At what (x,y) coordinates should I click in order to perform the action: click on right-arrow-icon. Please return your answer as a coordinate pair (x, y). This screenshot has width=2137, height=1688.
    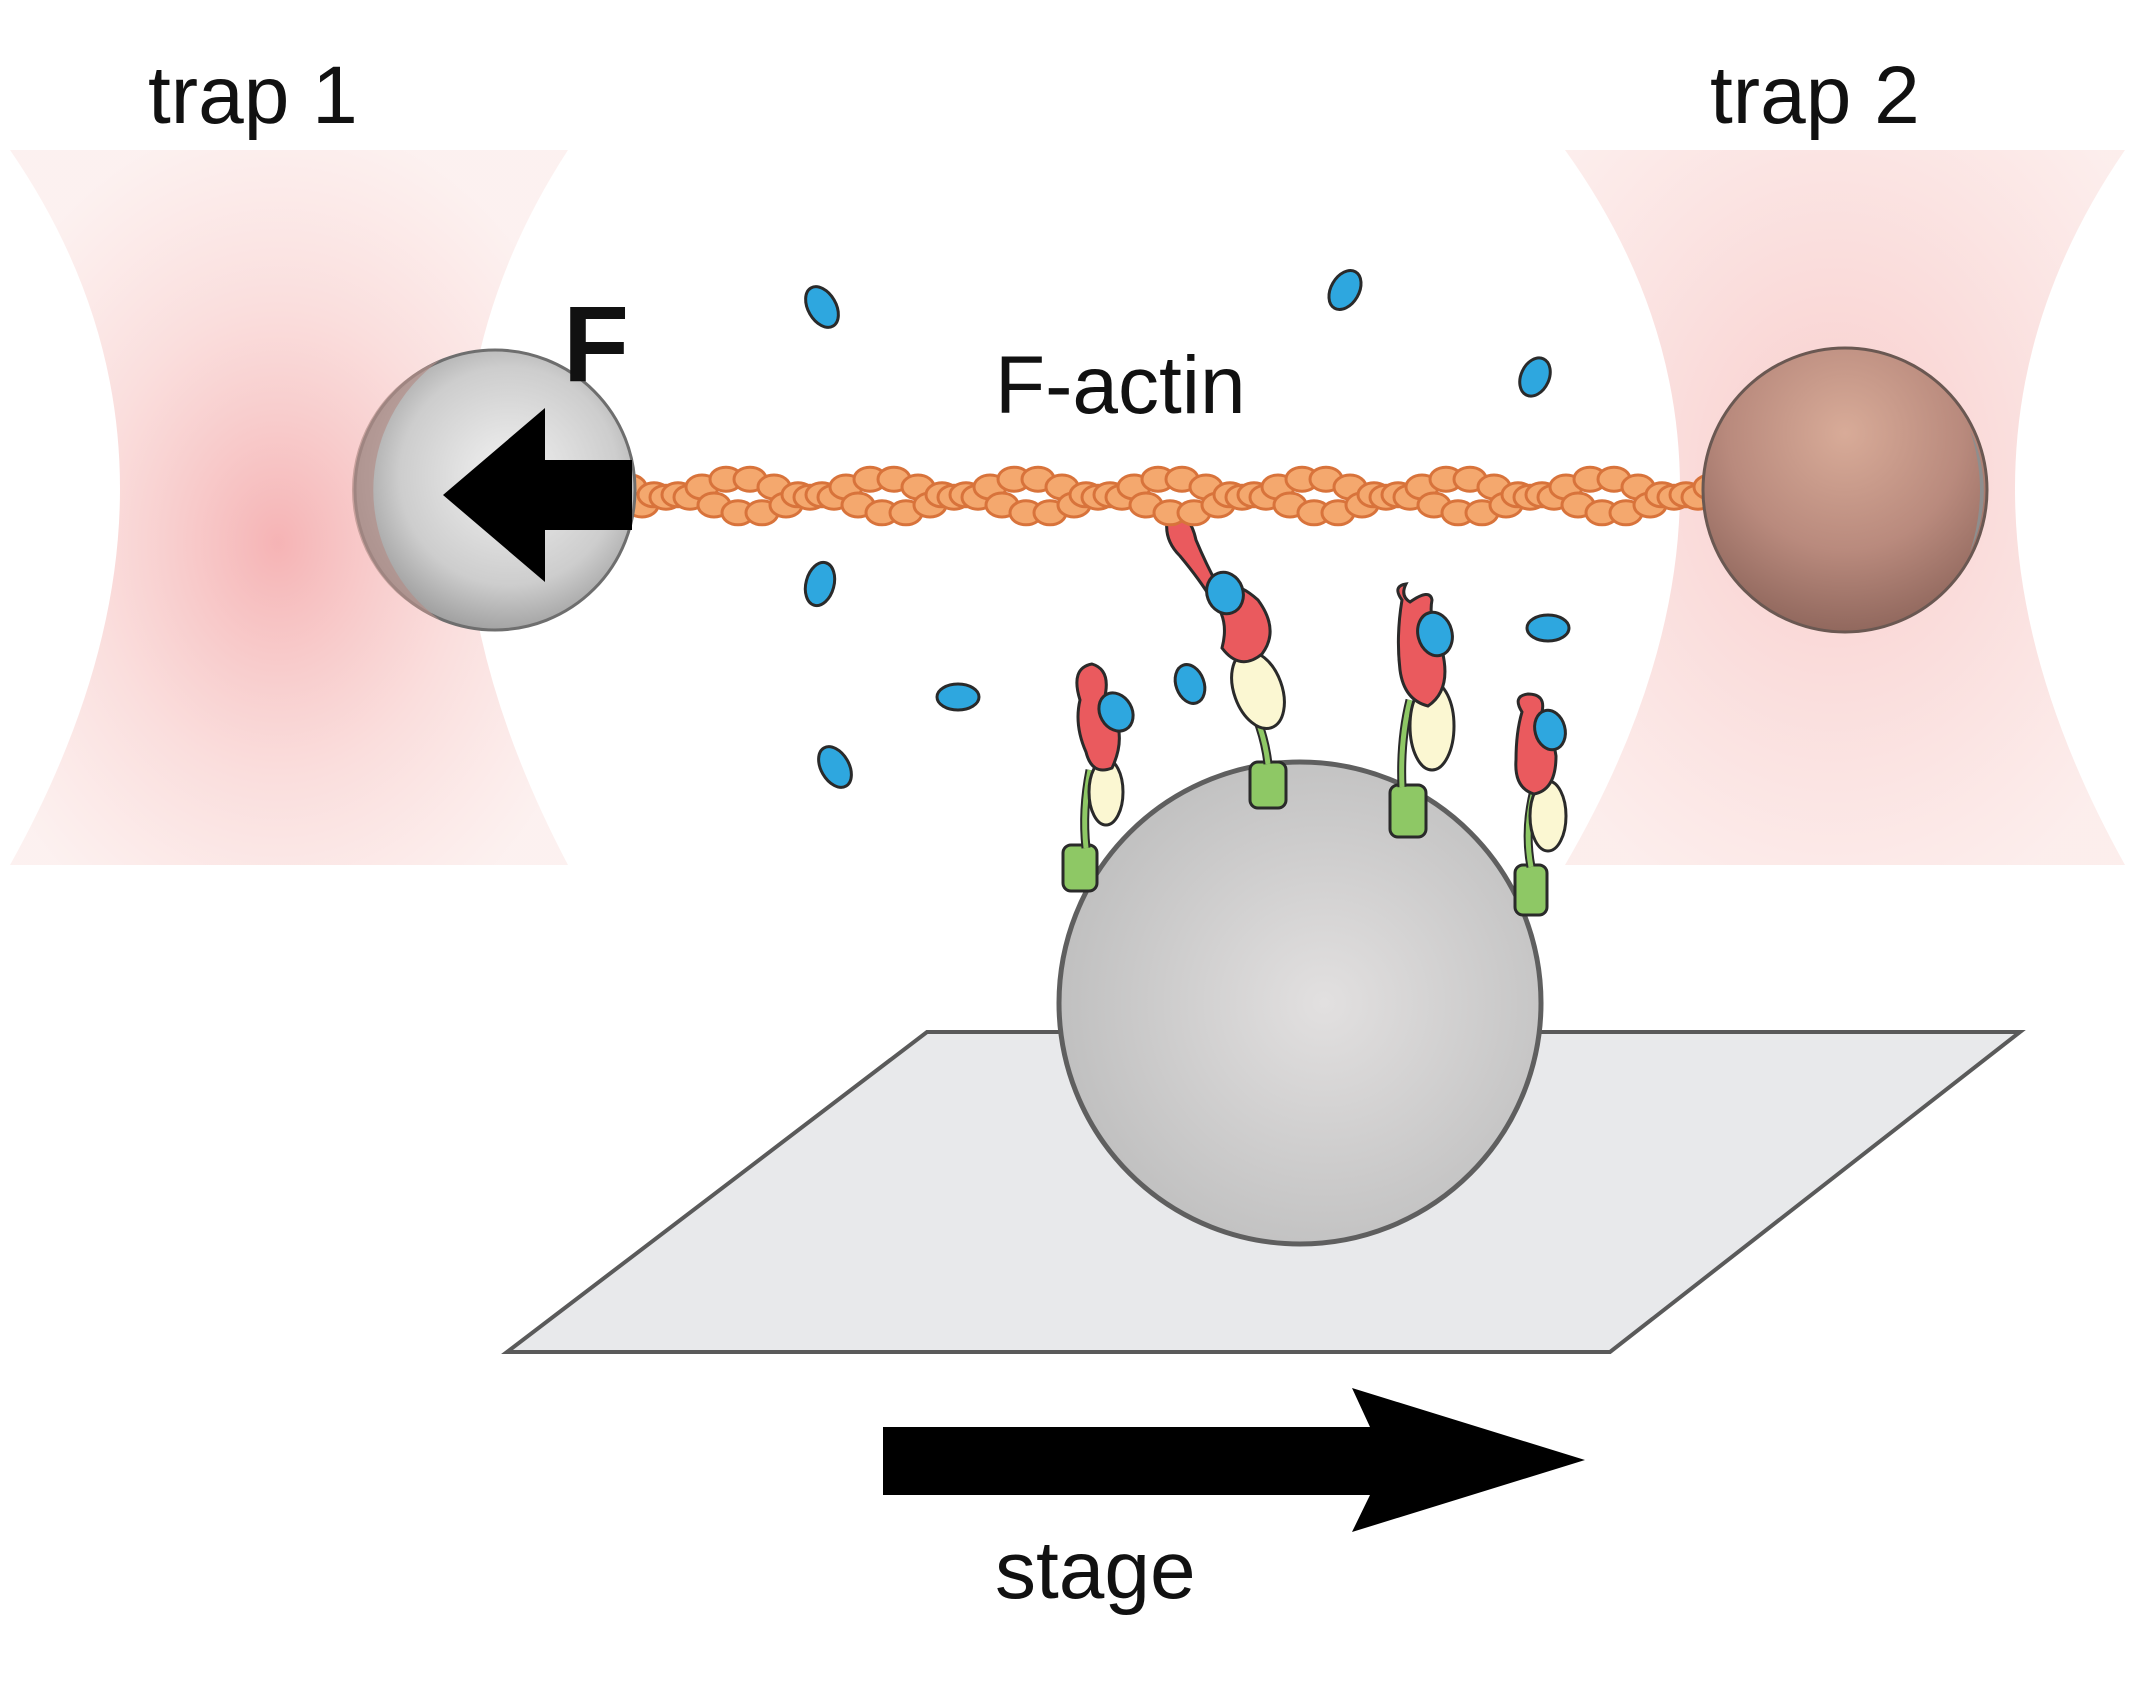
    Looking at the image, I should click on (1234, 1460).